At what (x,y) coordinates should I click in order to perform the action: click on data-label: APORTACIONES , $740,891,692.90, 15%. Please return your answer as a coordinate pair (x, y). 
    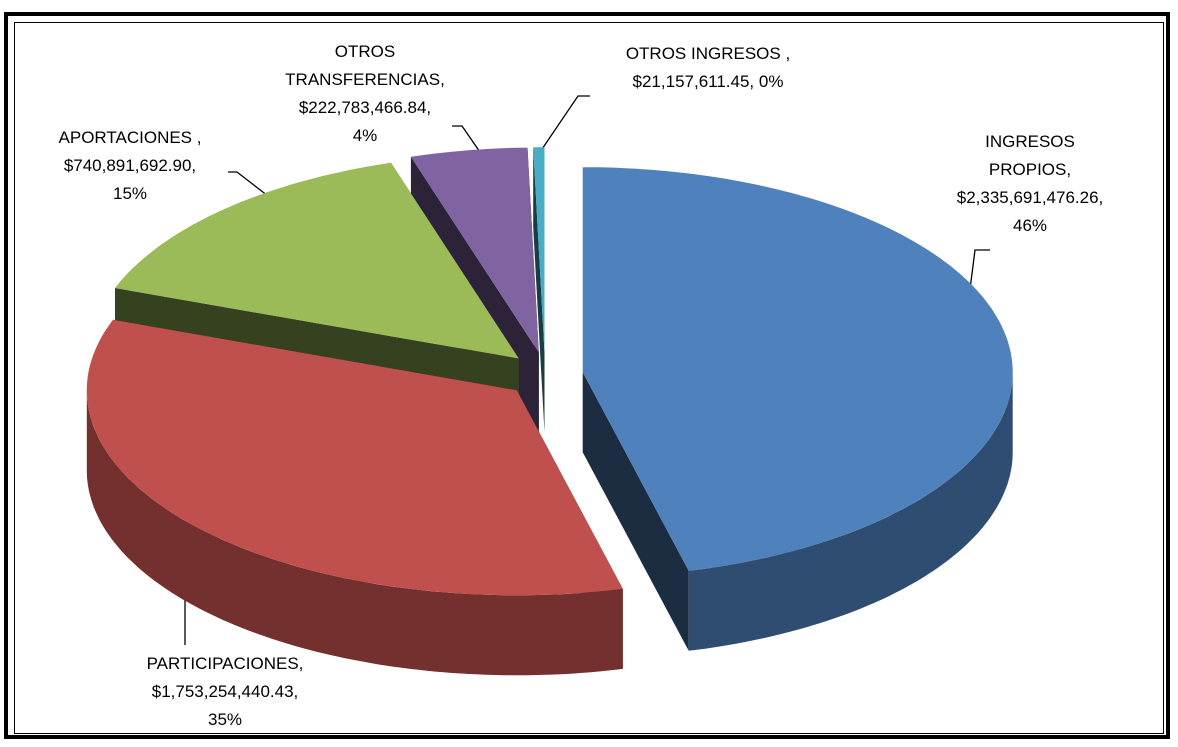
    Looking at the image, I should click on (130, 166).